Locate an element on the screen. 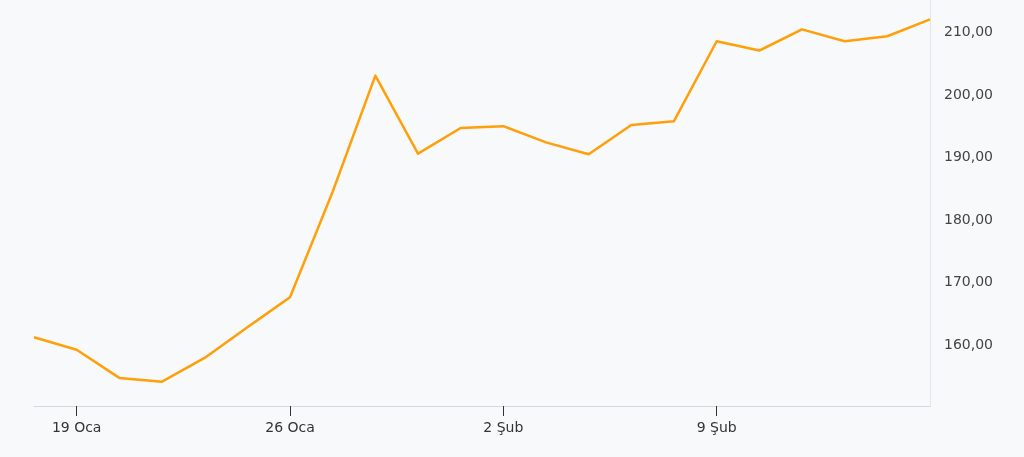  y-tick-label: 180,00 is located at coordinates (968, 218).